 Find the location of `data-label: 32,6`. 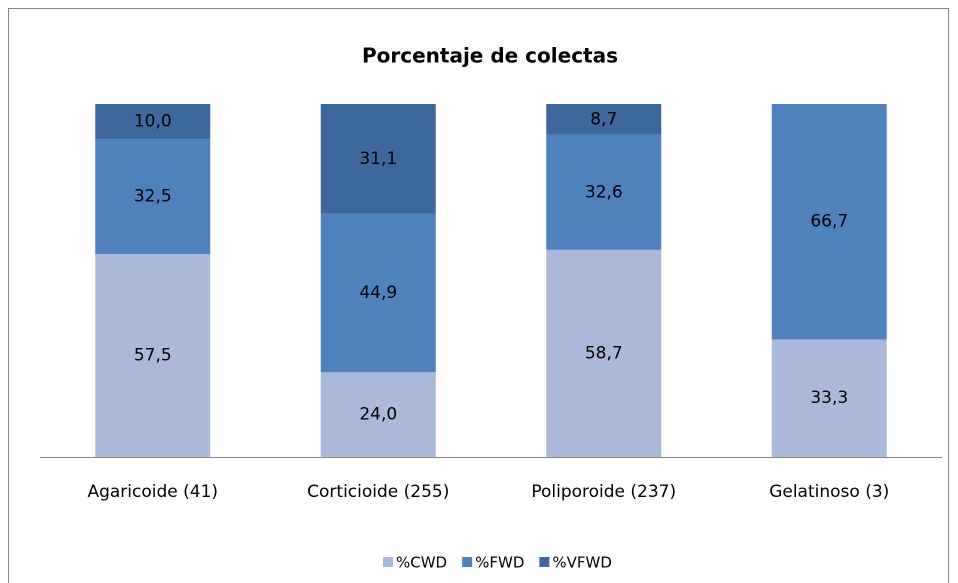

data-label: 32,6 is located at coordinates (604, 192).